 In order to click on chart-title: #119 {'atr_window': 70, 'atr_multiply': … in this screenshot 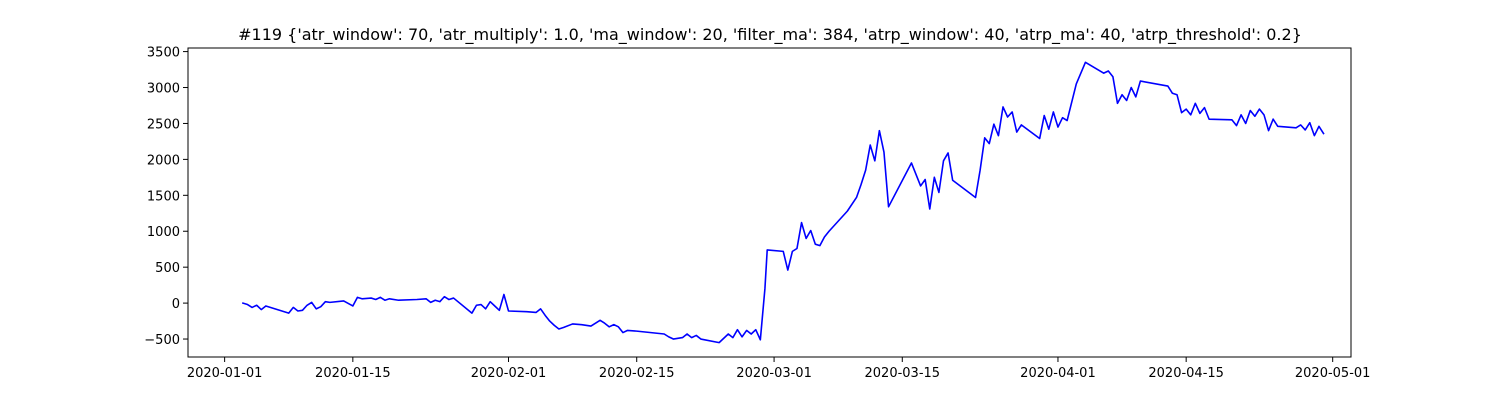, I will do `click(770, 35)`.